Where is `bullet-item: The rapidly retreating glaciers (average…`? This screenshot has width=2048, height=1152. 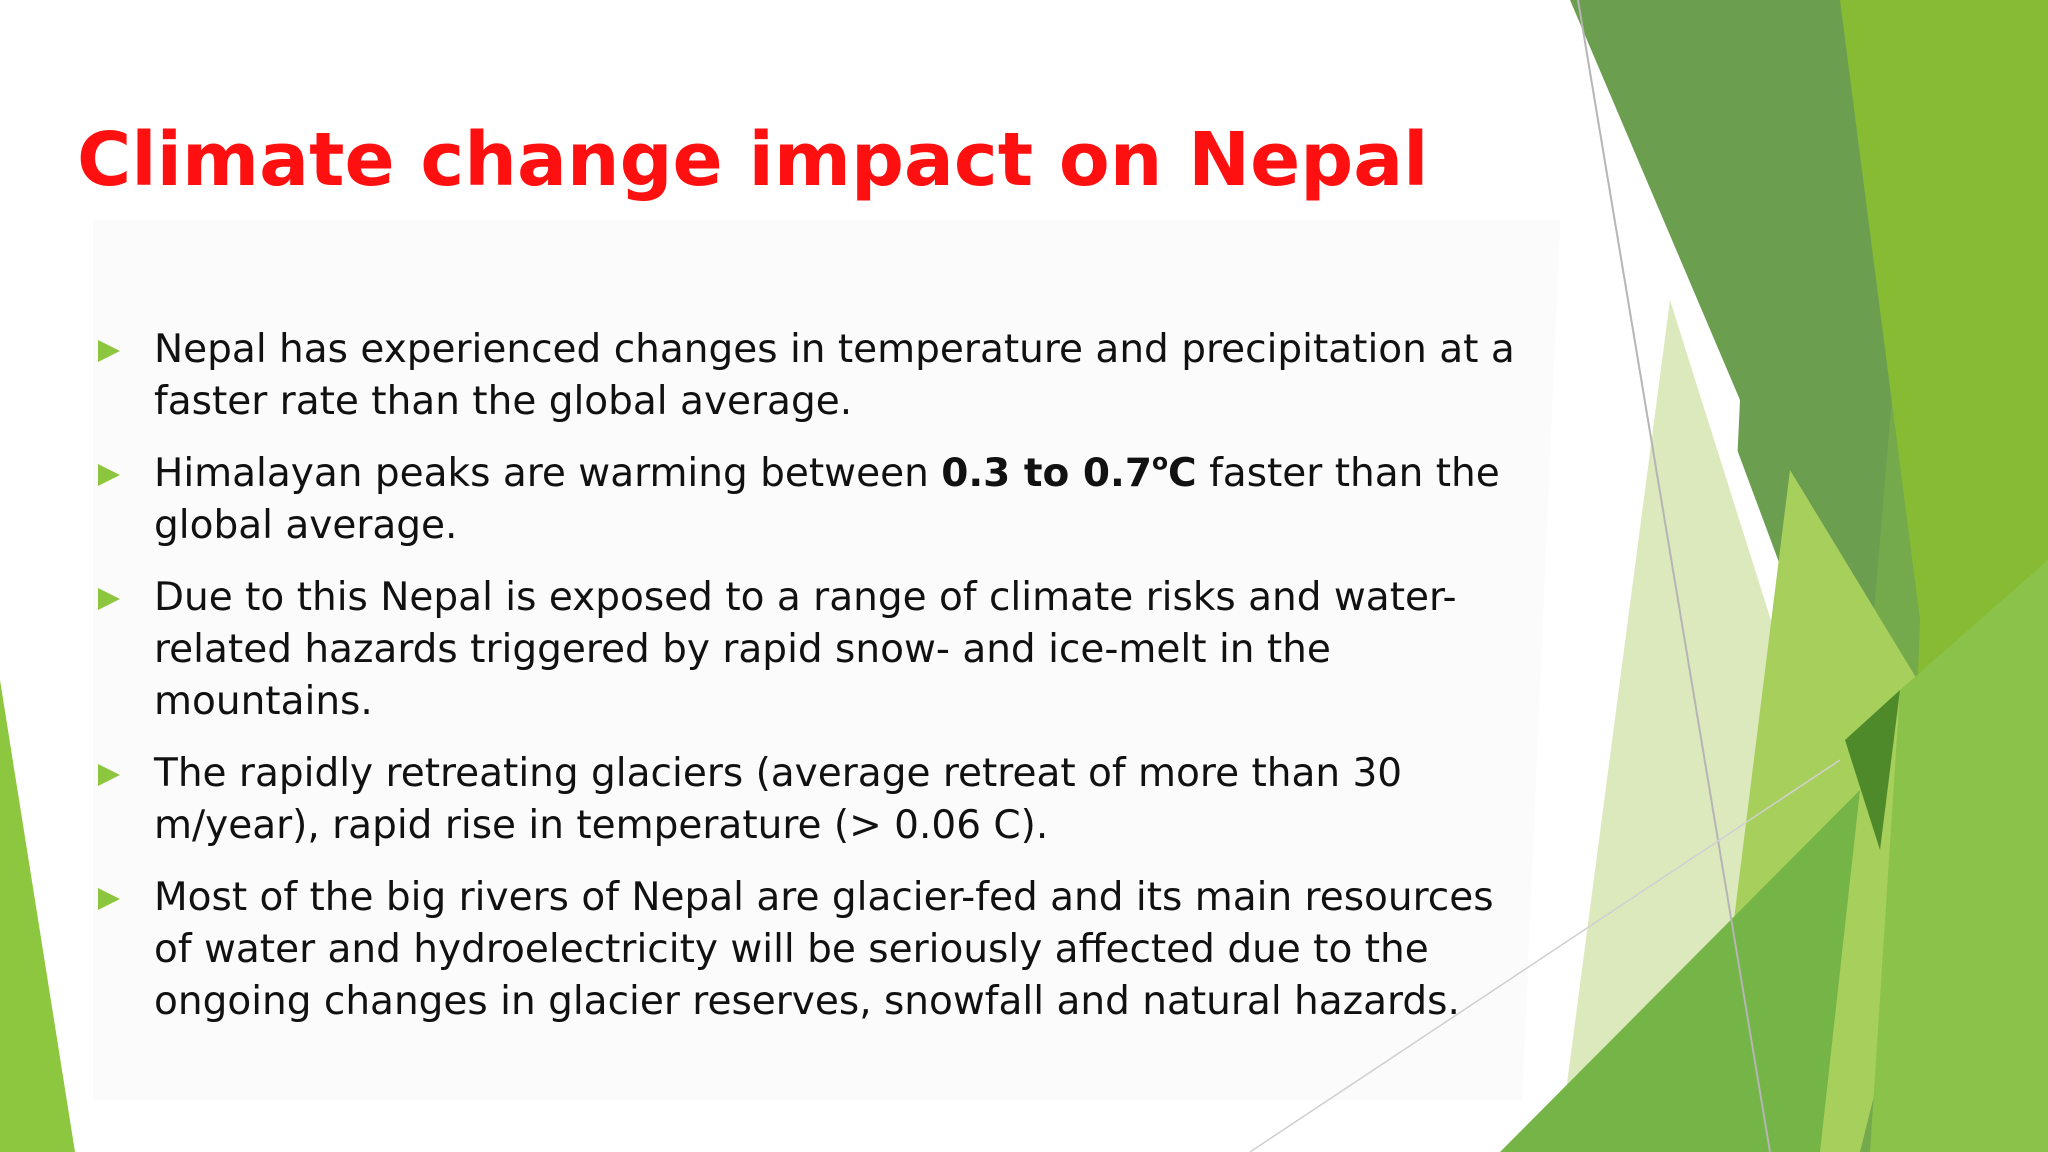 bullet-item: The rapidly retreating glaciers (average… is located at coordinates (808, 800).